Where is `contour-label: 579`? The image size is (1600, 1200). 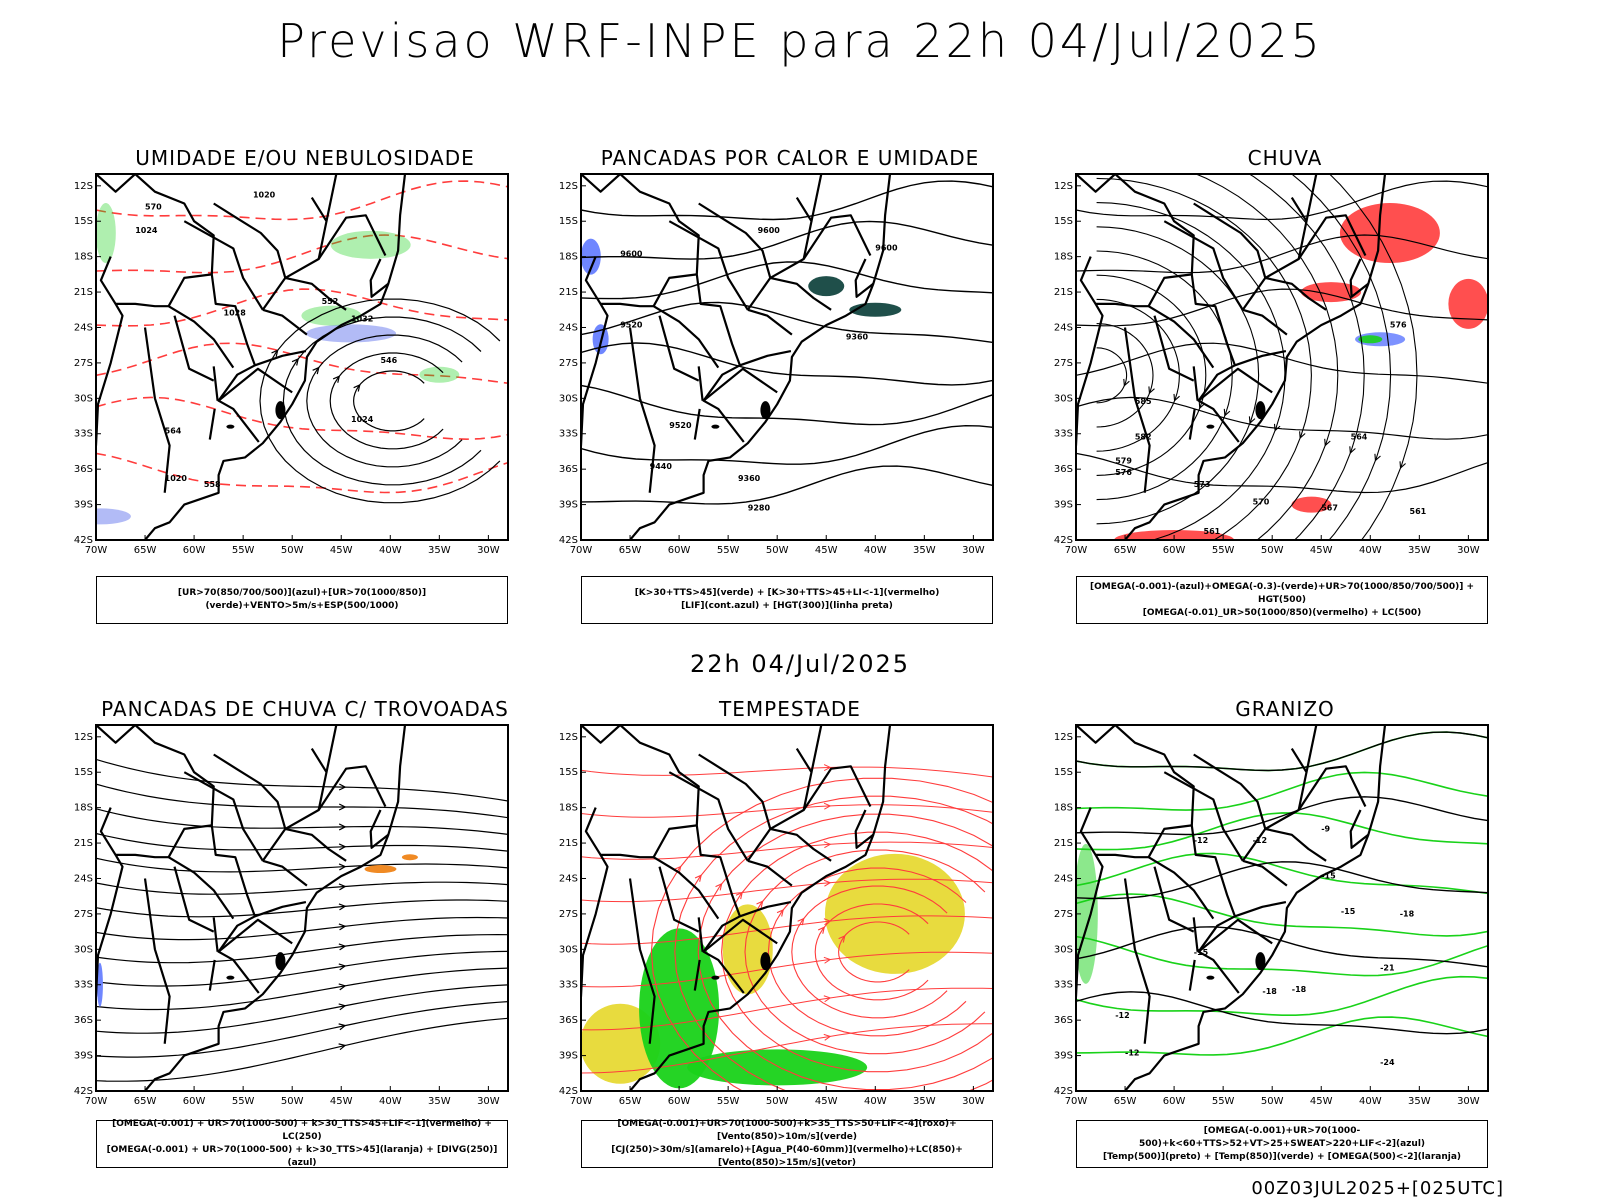
contour-label: 579 is located at coordinates (1123, 460).